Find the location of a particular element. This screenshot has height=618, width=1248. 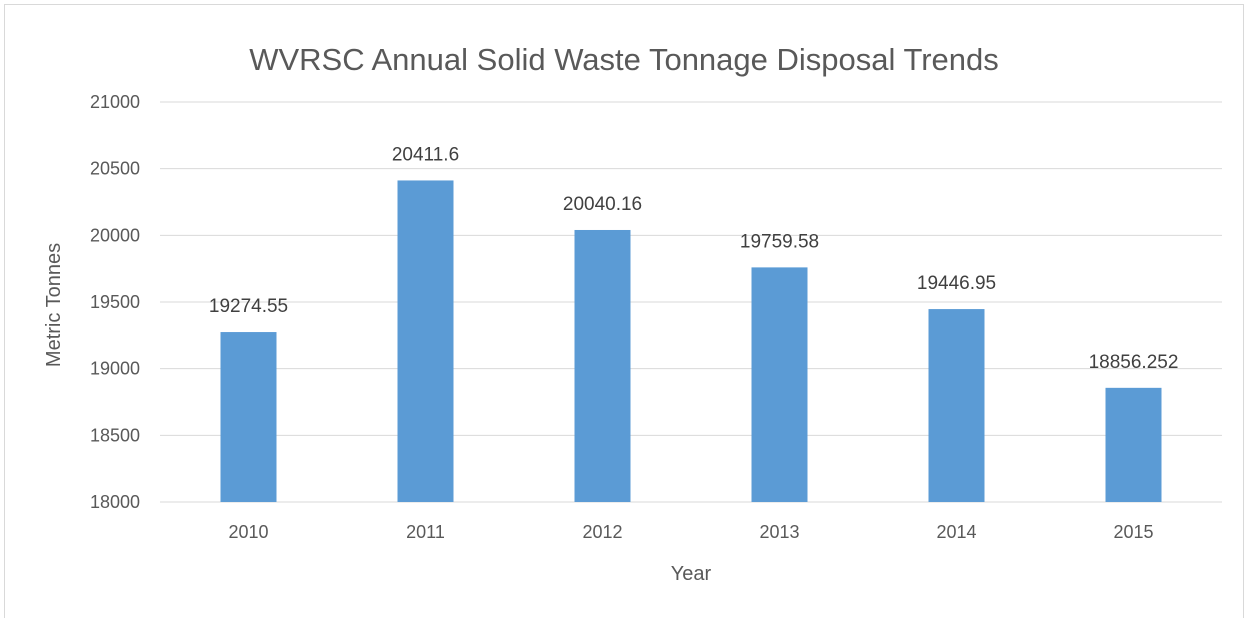

y-tick-label-21000: 21000 is located at coordinates (115, 102).